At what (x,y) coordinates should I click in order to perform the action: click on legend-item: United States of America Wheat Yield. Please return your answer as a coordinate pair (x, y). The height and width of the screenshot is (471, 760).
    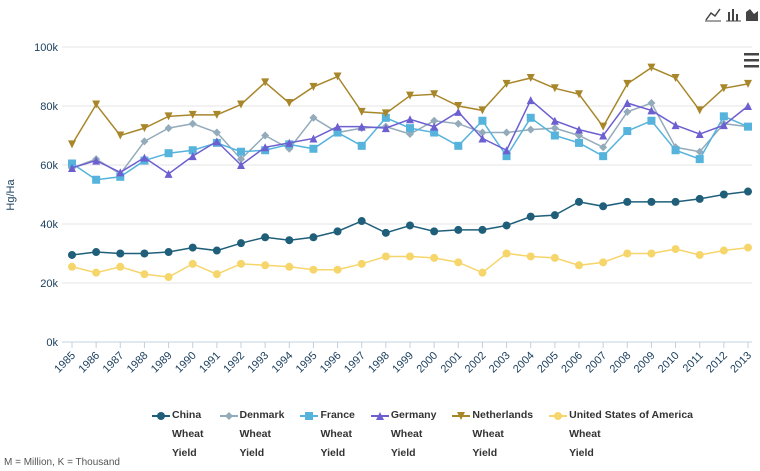
    Looking at the image, I should click on (620, 434).